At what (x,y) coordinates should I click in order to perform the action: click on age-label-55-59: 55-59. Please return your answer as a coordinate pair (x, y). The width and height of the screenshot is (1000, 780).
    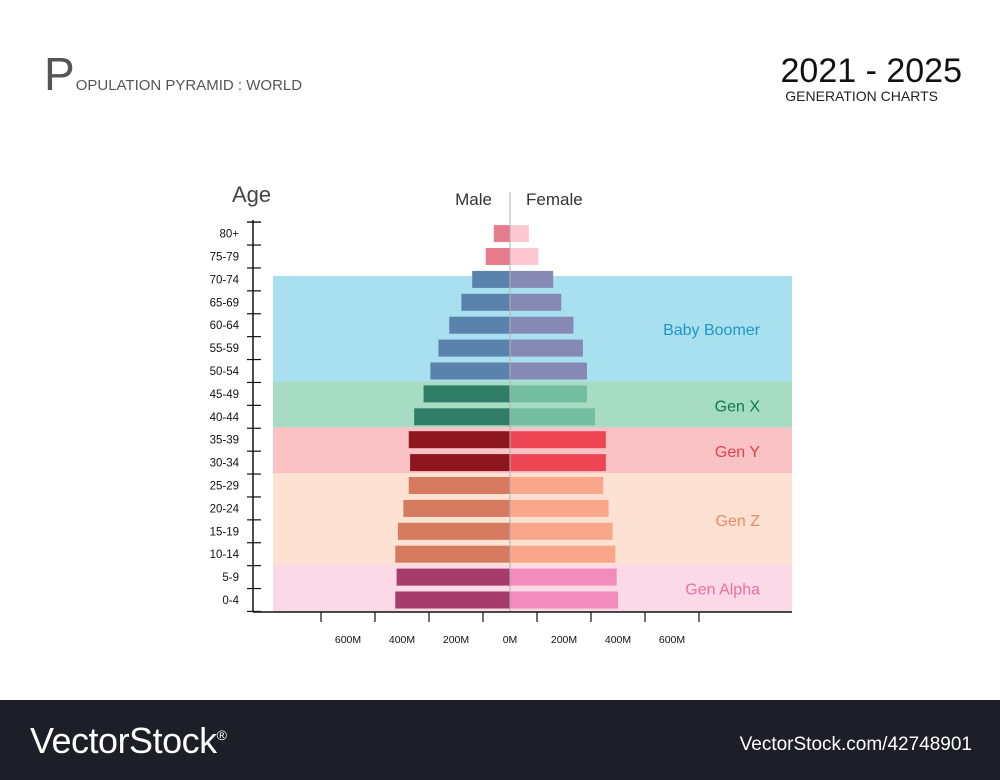
    Looking at the image, I should click on (224, 349).